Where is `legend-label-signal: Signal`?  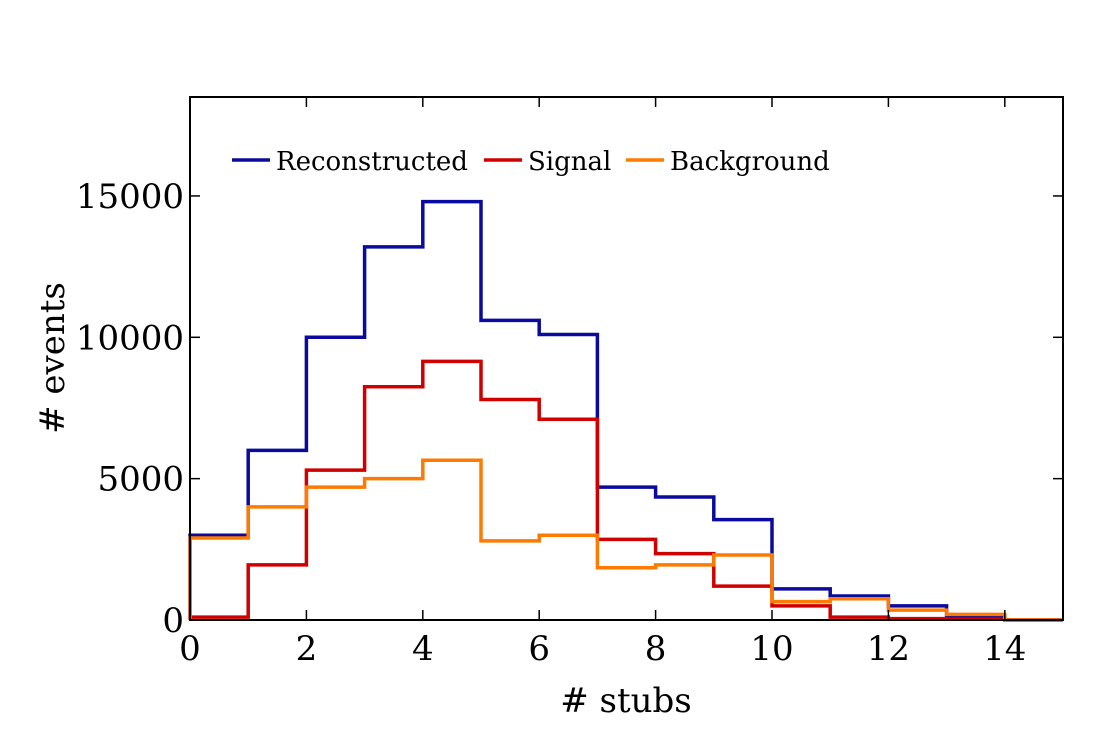
legend-label-signal: Signal is located at coordinates (569, 162).